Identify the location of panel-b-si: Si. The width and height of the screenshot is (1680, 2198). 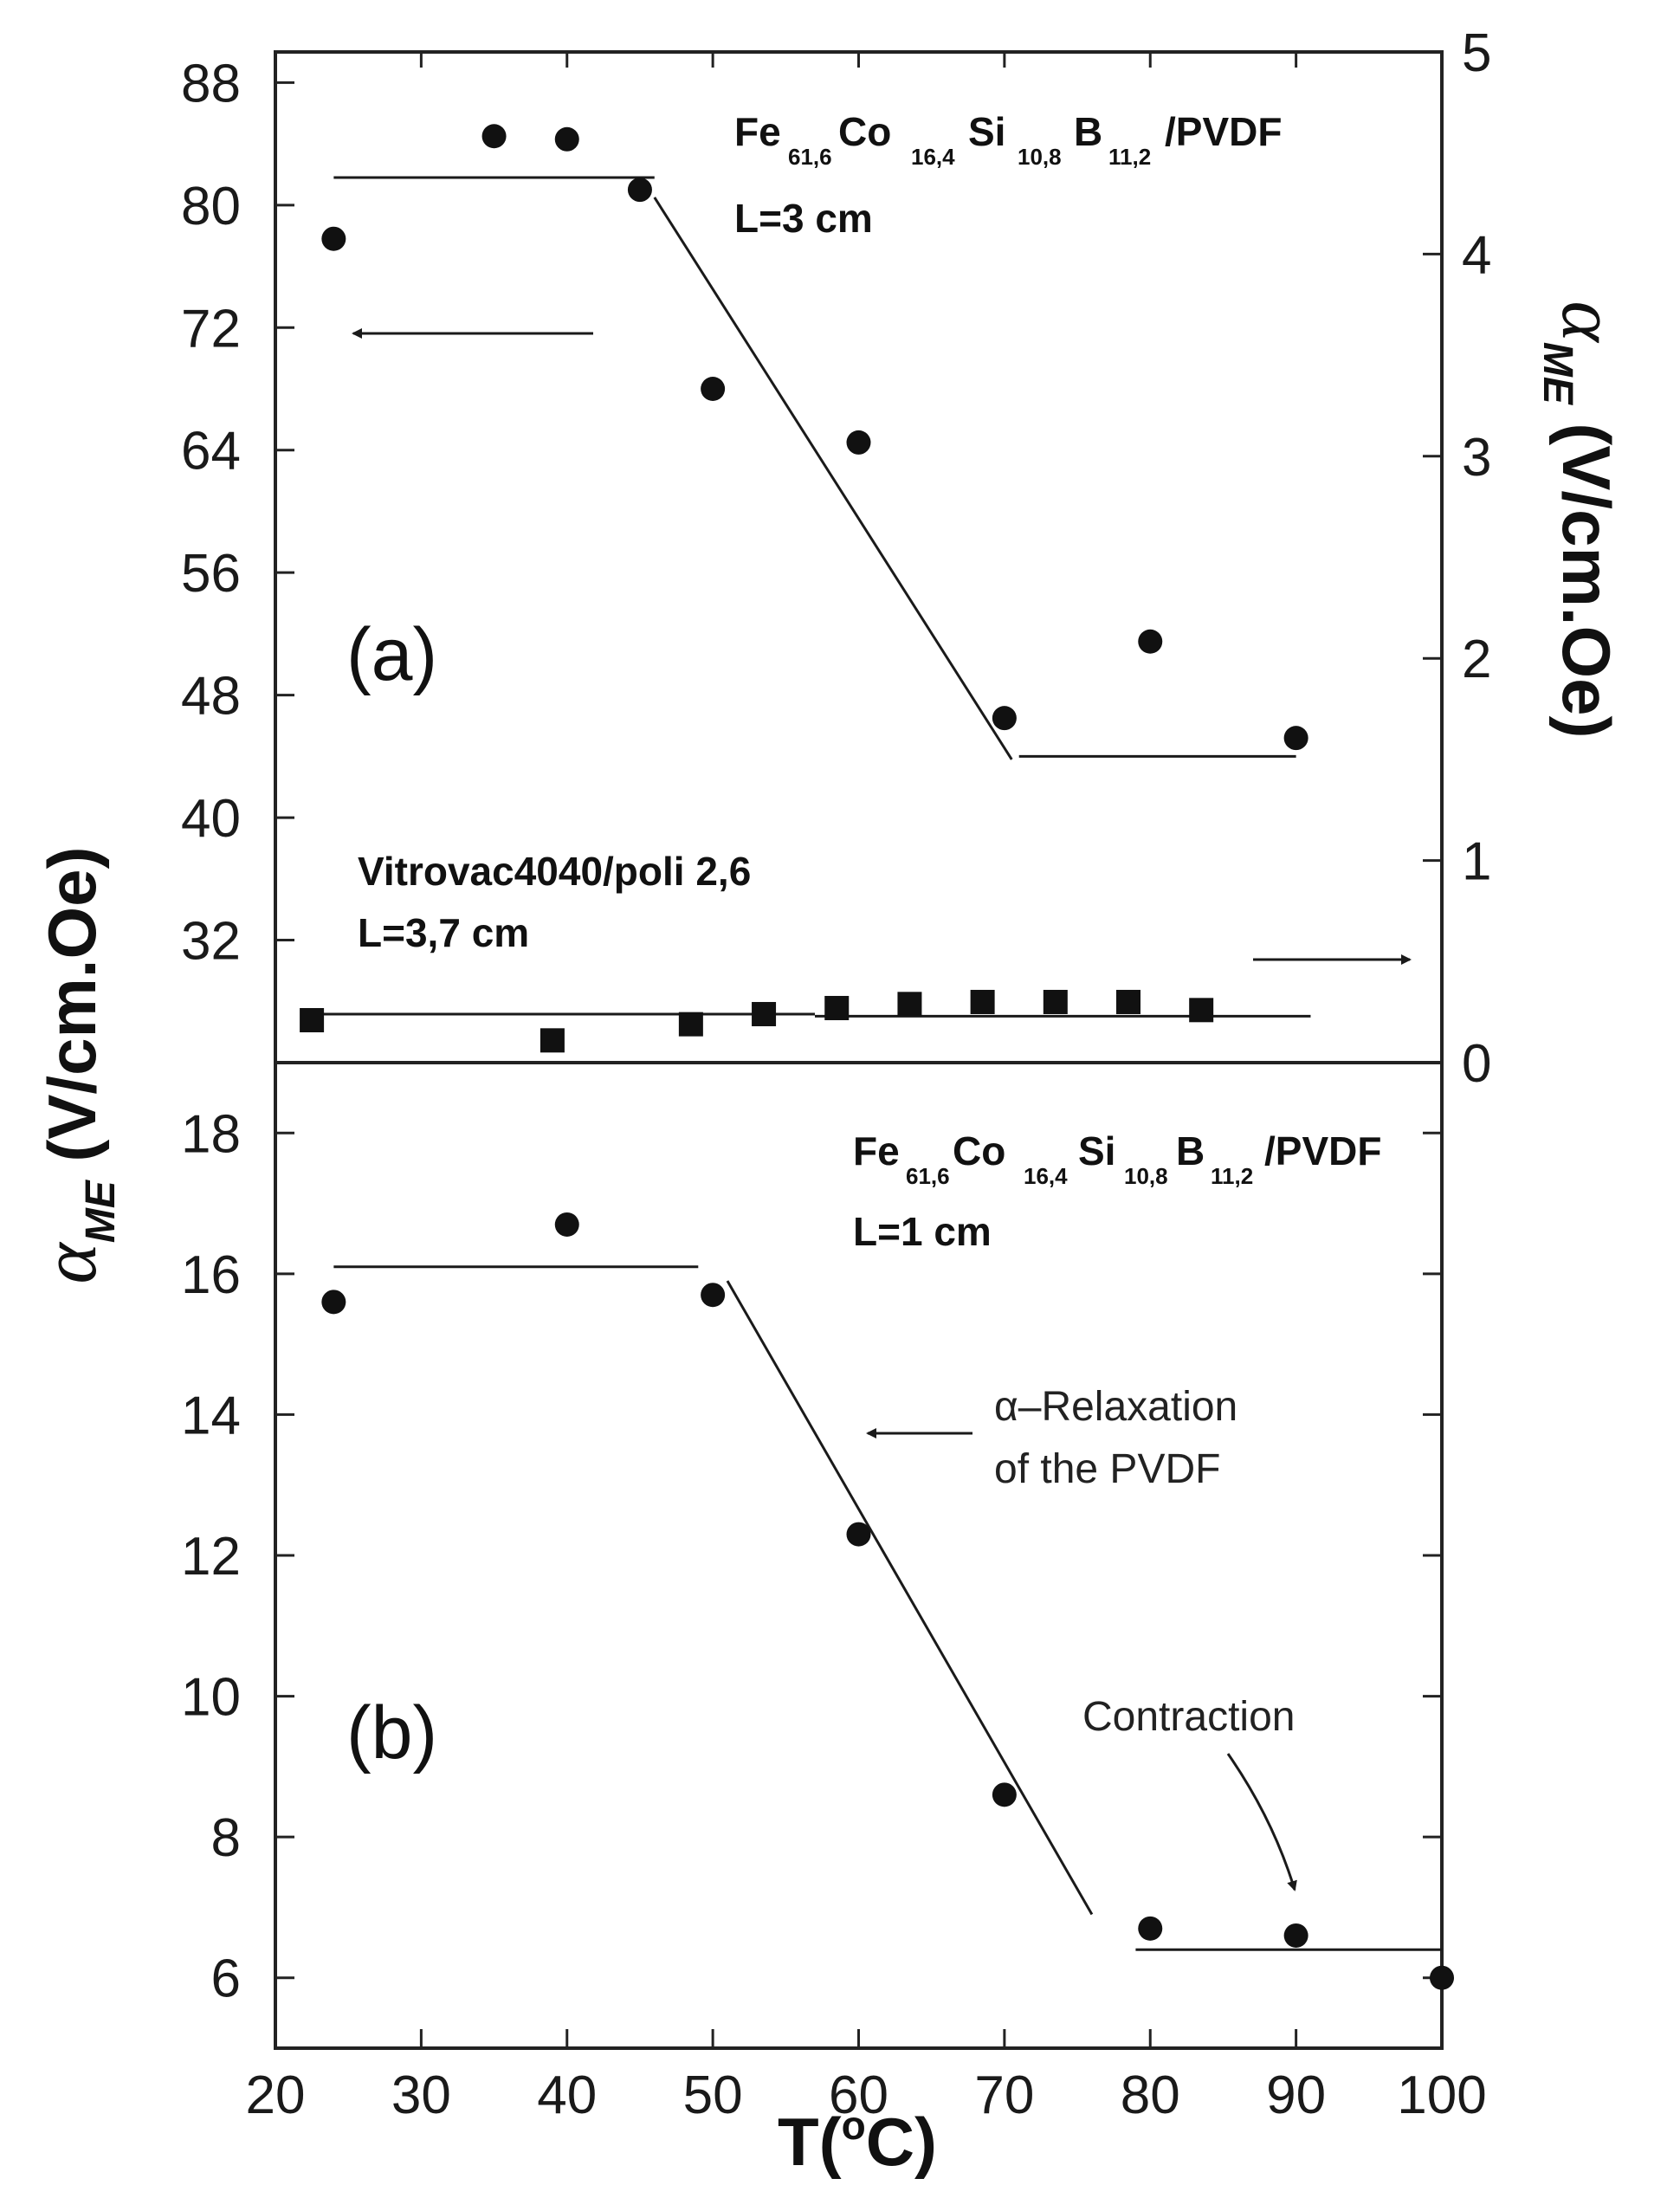
(1096, 1151).